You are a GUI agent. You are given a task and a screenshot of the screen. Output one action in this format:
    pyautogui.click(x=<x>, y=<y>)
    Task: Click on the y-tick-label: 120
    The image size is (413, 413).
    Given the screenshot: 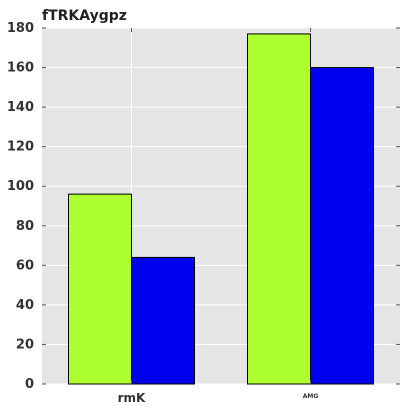 What is the action you would take?
    pyautogui.click(x=20, y=147)
    